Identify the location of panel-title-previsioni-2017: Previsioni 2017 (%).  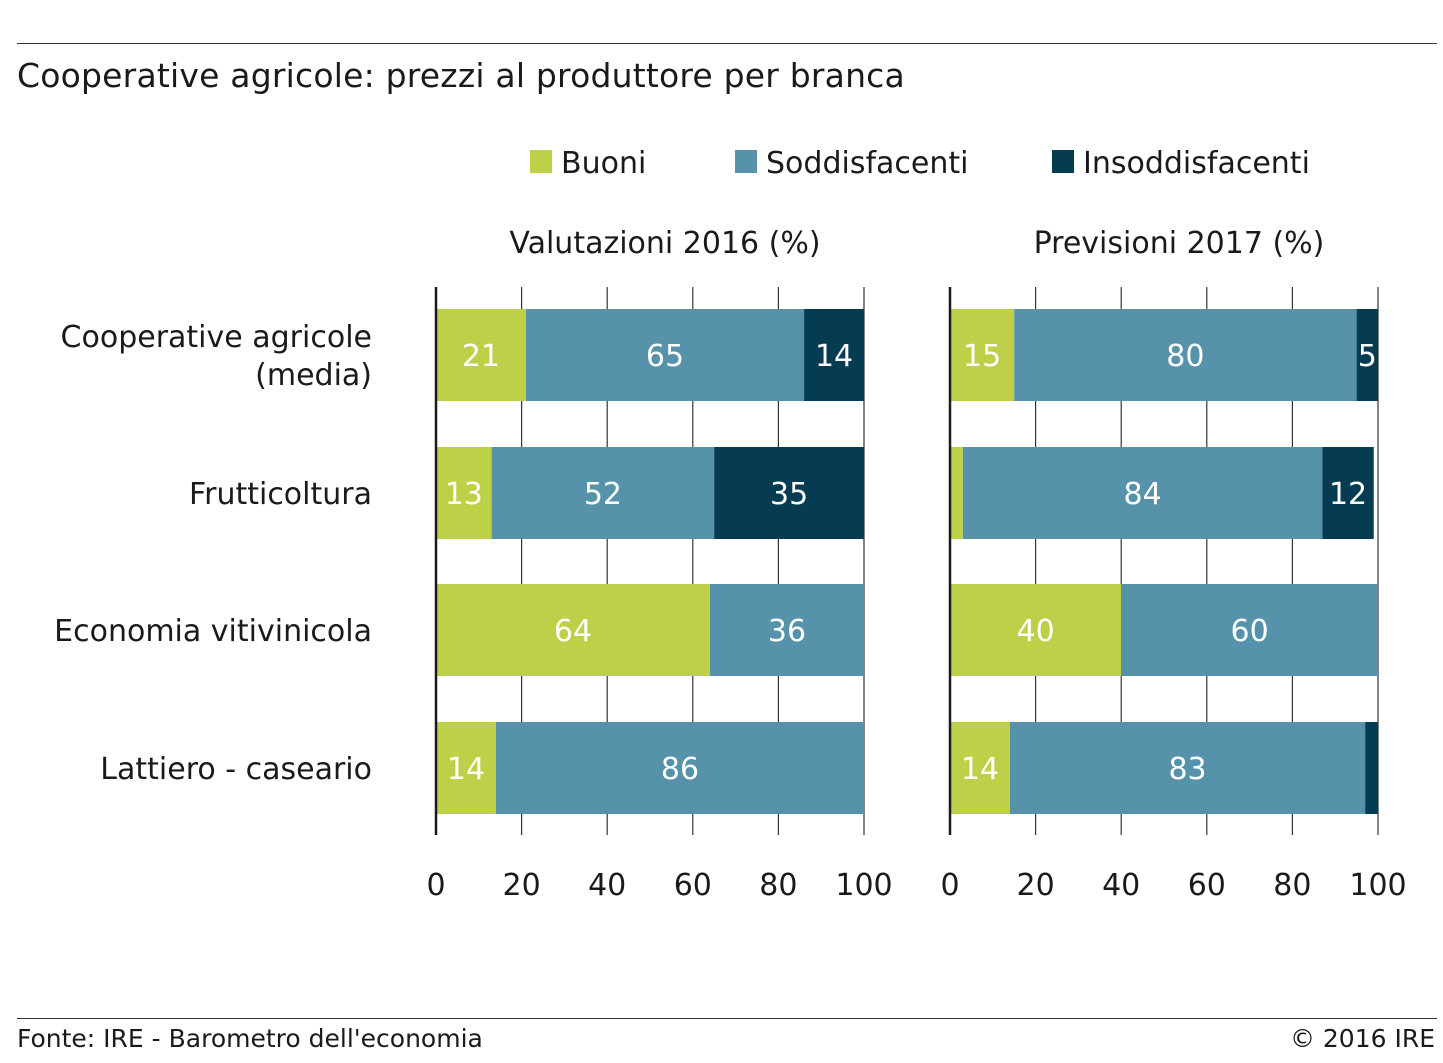
(1179, 243).